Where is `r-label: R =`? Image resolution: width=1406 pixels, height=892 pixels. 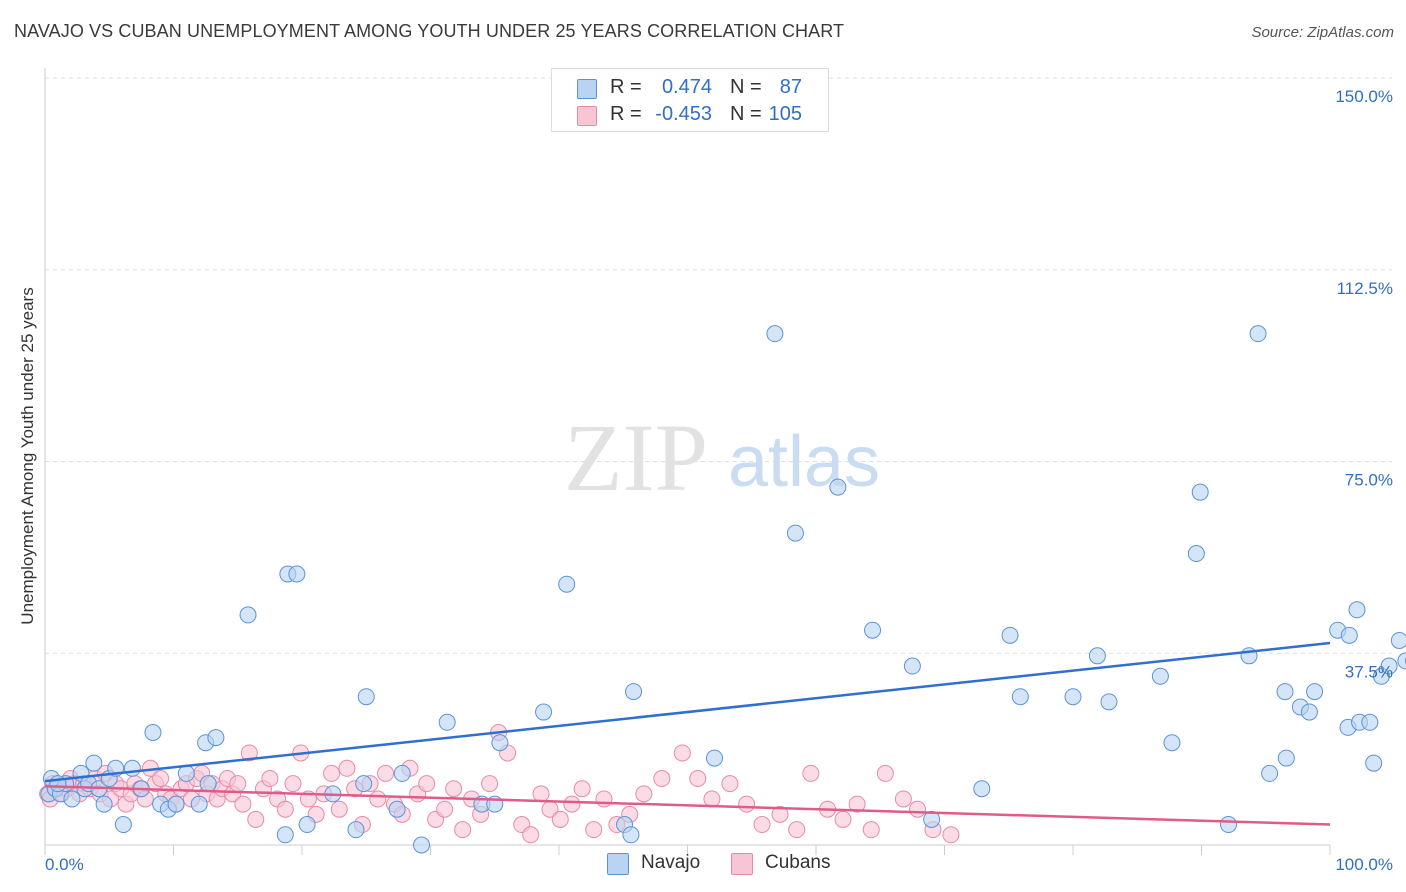
r-label: R = is located at coordinates (626, 87).